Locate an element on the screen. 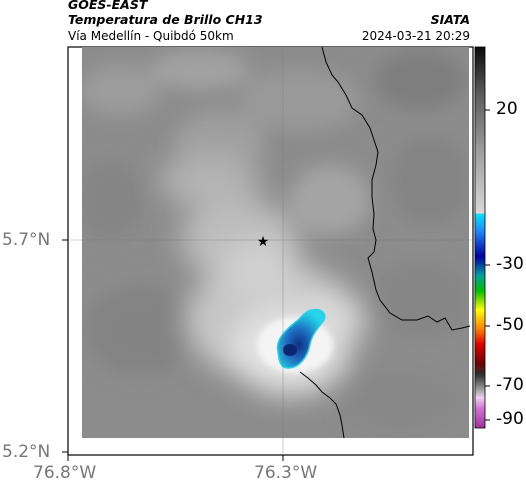 The width and height of the screenshot is (526, 491). lat-label-5-2: 5.2°N is located at coordinates (26, 452).